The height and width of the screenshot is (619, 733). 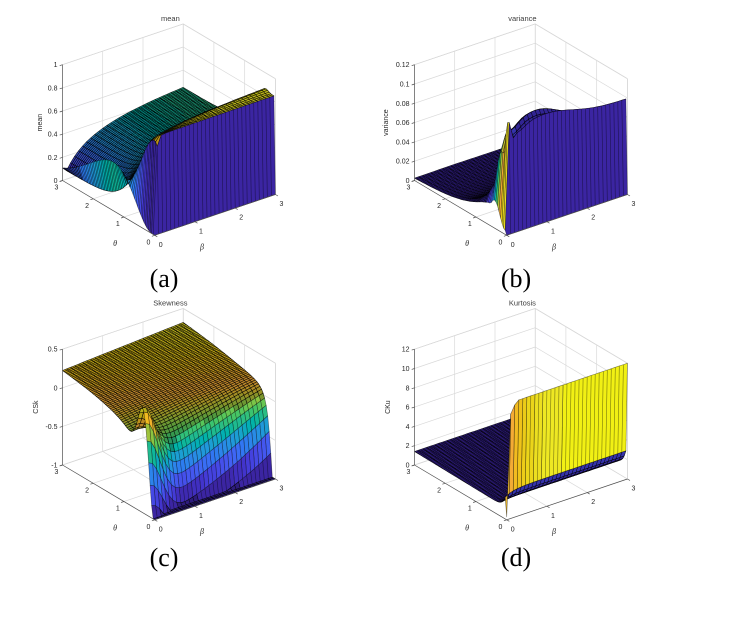 I want to click on svg-text: 0.06, so click(x=403, y=123).